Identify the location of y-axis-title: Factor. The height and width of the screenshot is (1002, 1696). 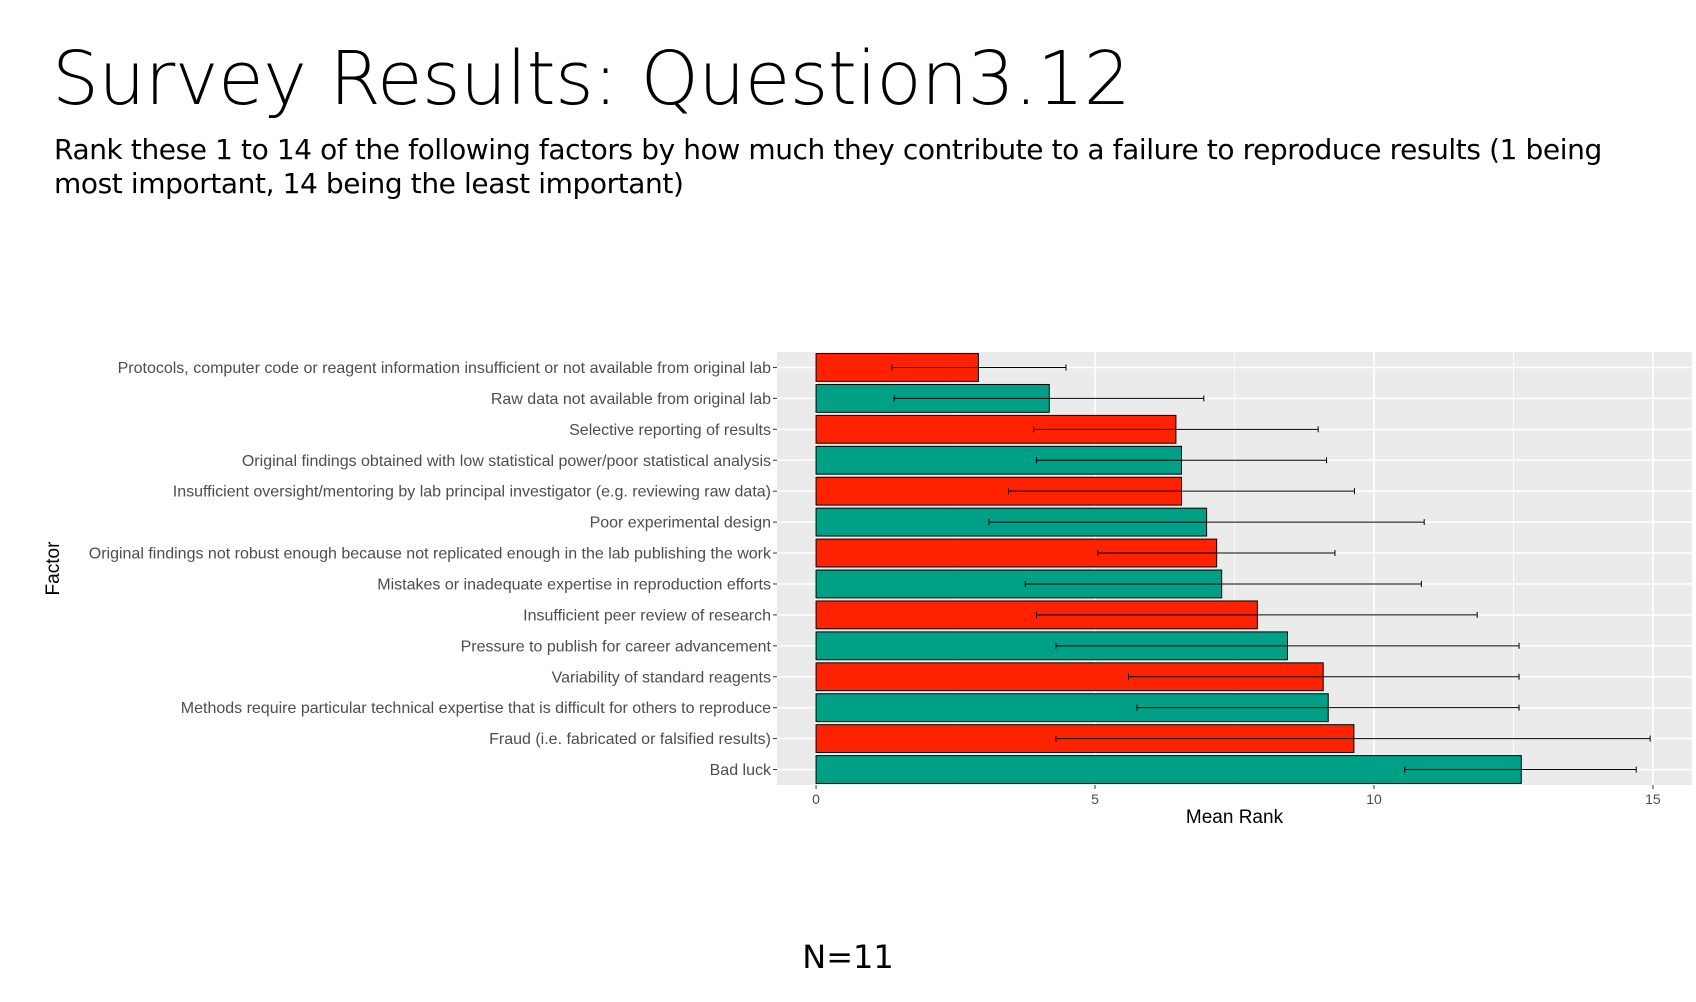
(53, 568).